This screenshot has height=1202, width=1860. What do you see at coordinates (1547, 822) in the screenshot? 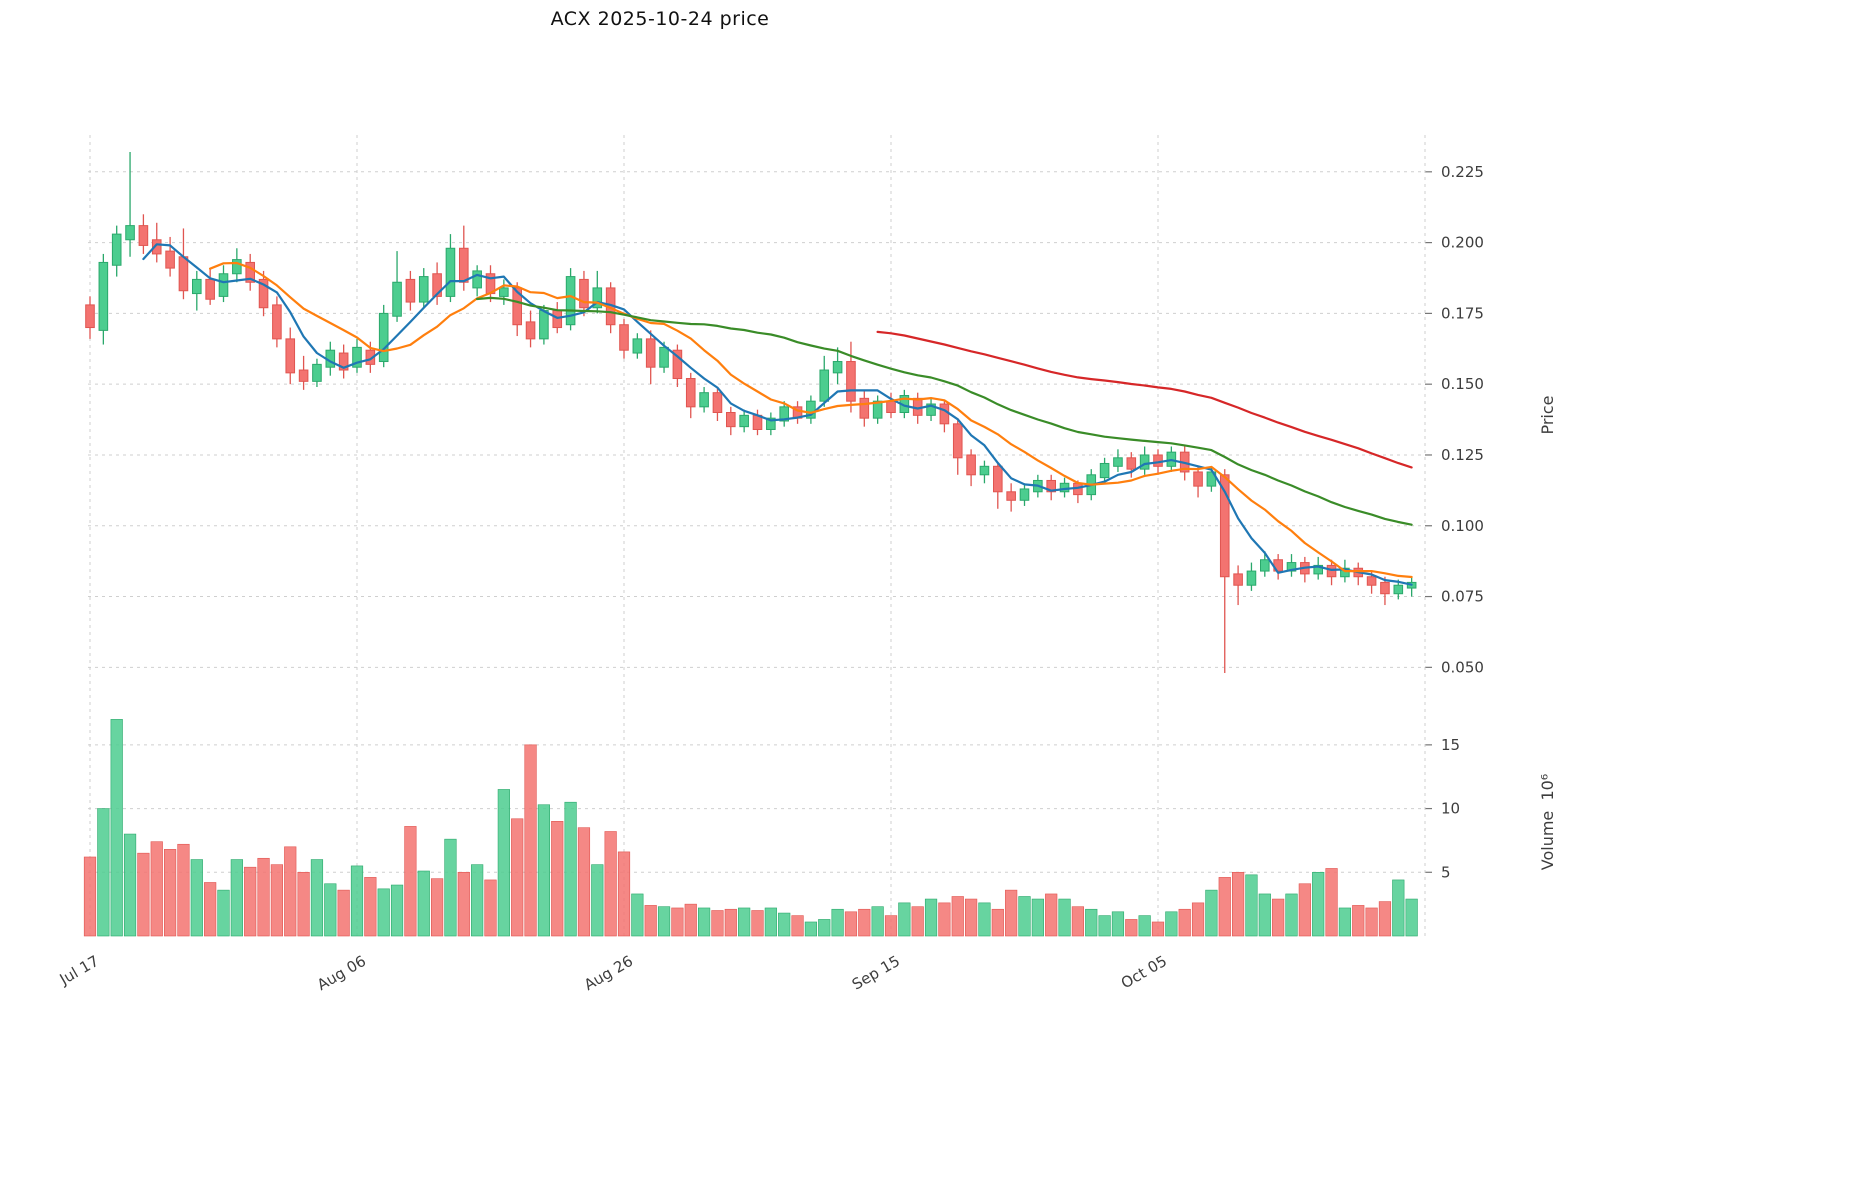
I see `volume-axis-label: Volume 10⁶` at bounding box center [1547, 822].